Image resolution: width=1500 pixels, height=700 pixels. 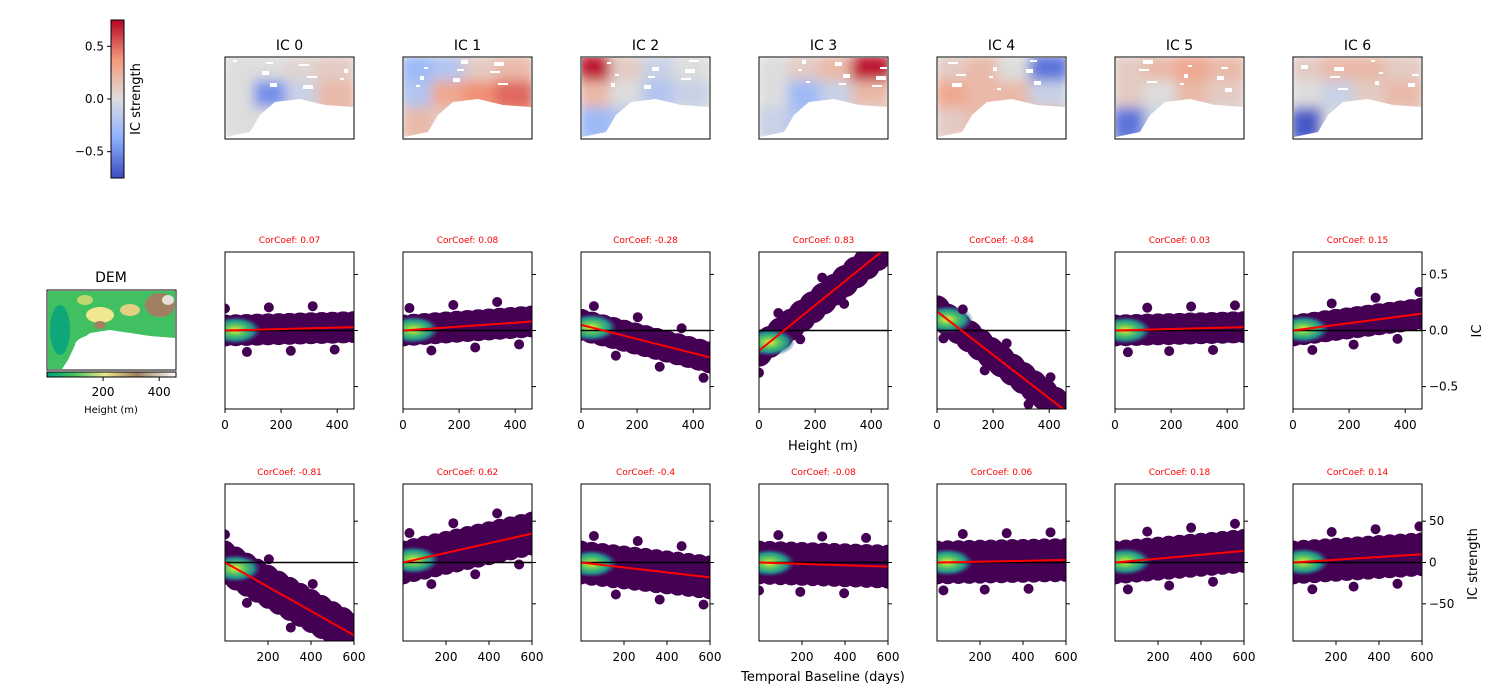 I want to click on corcoef-label: CorCoef: -0.28, so click(x=645, y=241).